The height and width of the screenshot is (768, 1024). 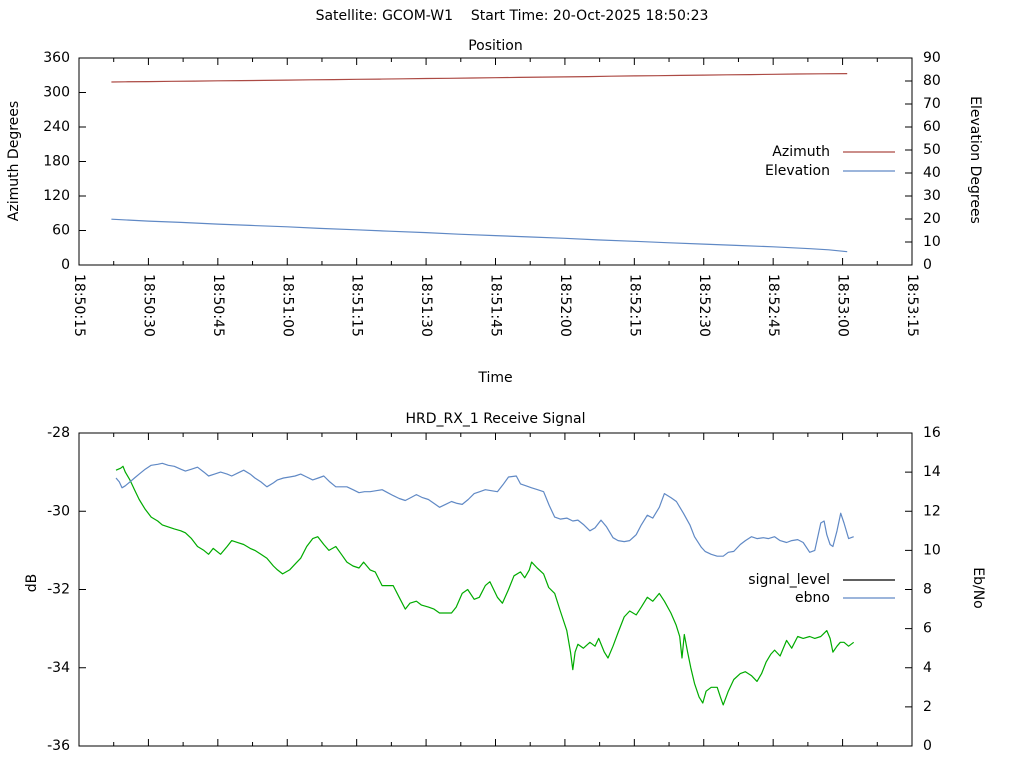 What do you see at coordinates (773, 305) in the screenshot?
I see `x-tick-label: 18:52:45` at bounding box center [773, 305].